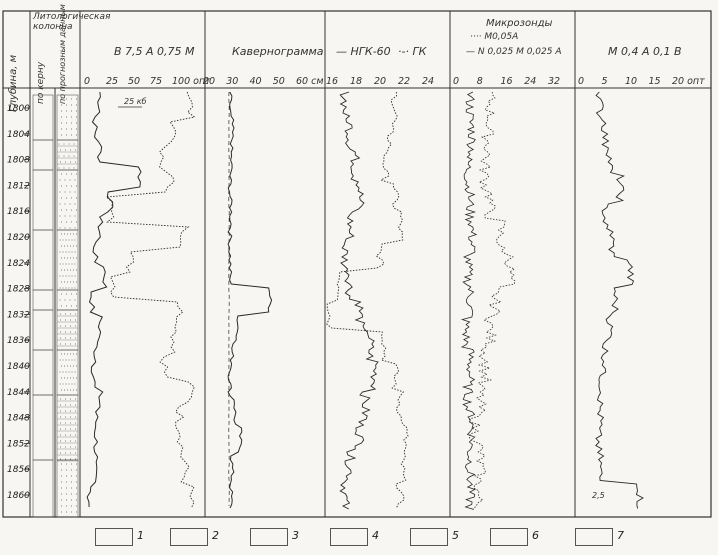 This screenshot has width=718, height=555. Describe the element at coordinates (150, 299) in the screenshot. I see `track1-curve-dotted` at that location.